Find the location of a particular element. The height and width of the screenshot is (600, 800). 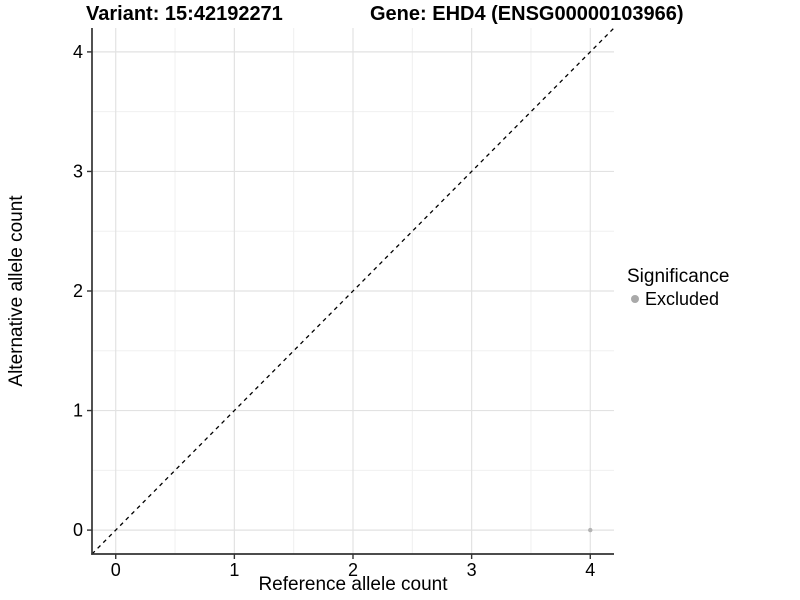

gene-title: Gene: EHD4 (ENSG00000103966) is located at coordinates (527, 14).